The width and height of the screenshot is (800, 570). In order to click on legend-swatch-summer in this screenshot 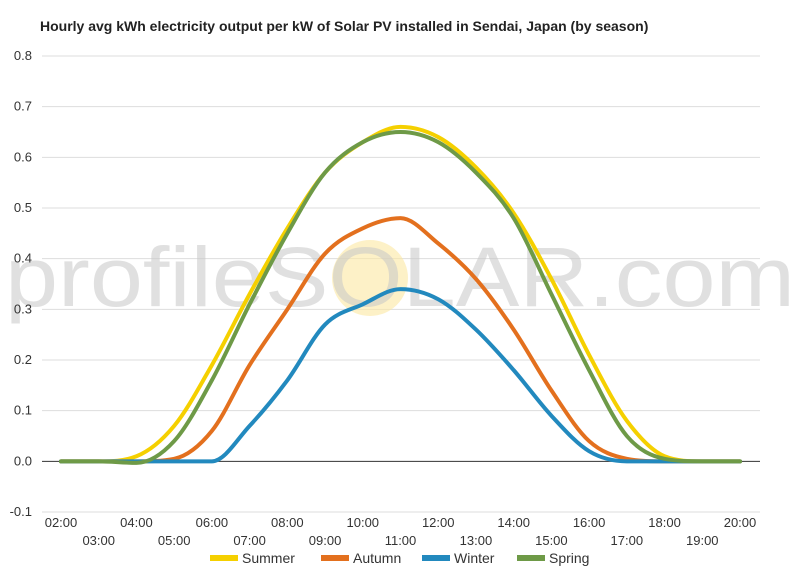, I will do `click(224, 558)`.